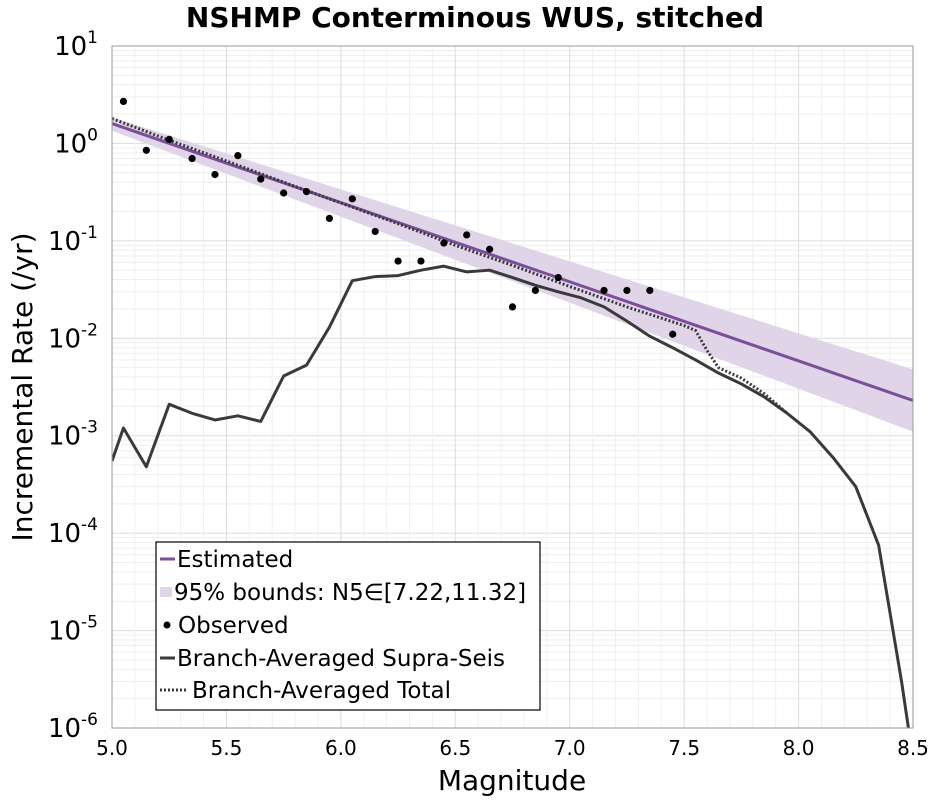 The height and width of the screenshot is (800, 950). What do you see at coordinates (73, 630) in the screenshot?
I see `y-tick-label: 10⁻⁵` at bounding box center [73, 630].